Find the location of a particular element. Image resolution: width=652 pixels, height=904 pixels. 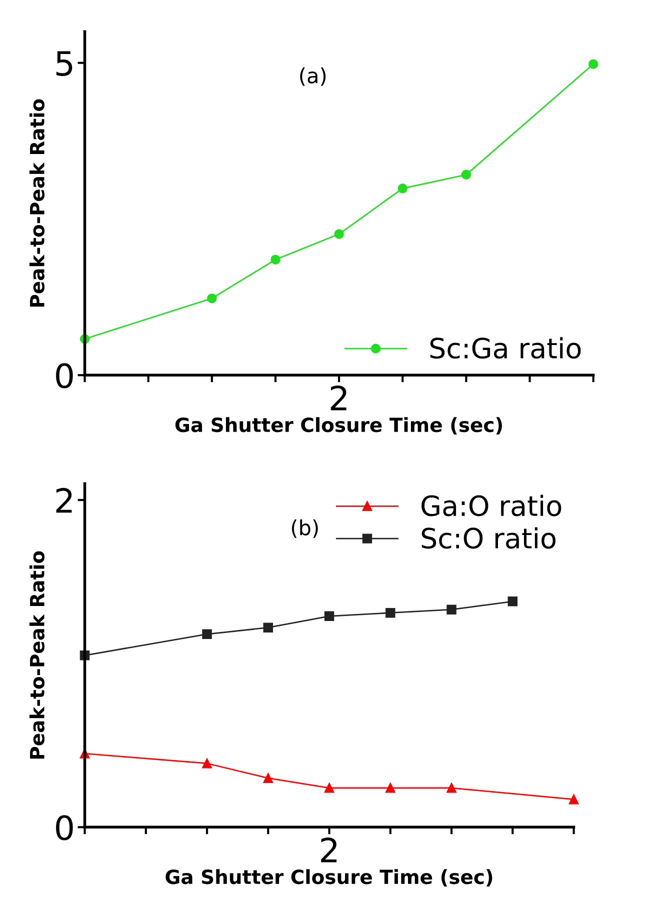

annotation: (a) is located at coordinates (313, 76).